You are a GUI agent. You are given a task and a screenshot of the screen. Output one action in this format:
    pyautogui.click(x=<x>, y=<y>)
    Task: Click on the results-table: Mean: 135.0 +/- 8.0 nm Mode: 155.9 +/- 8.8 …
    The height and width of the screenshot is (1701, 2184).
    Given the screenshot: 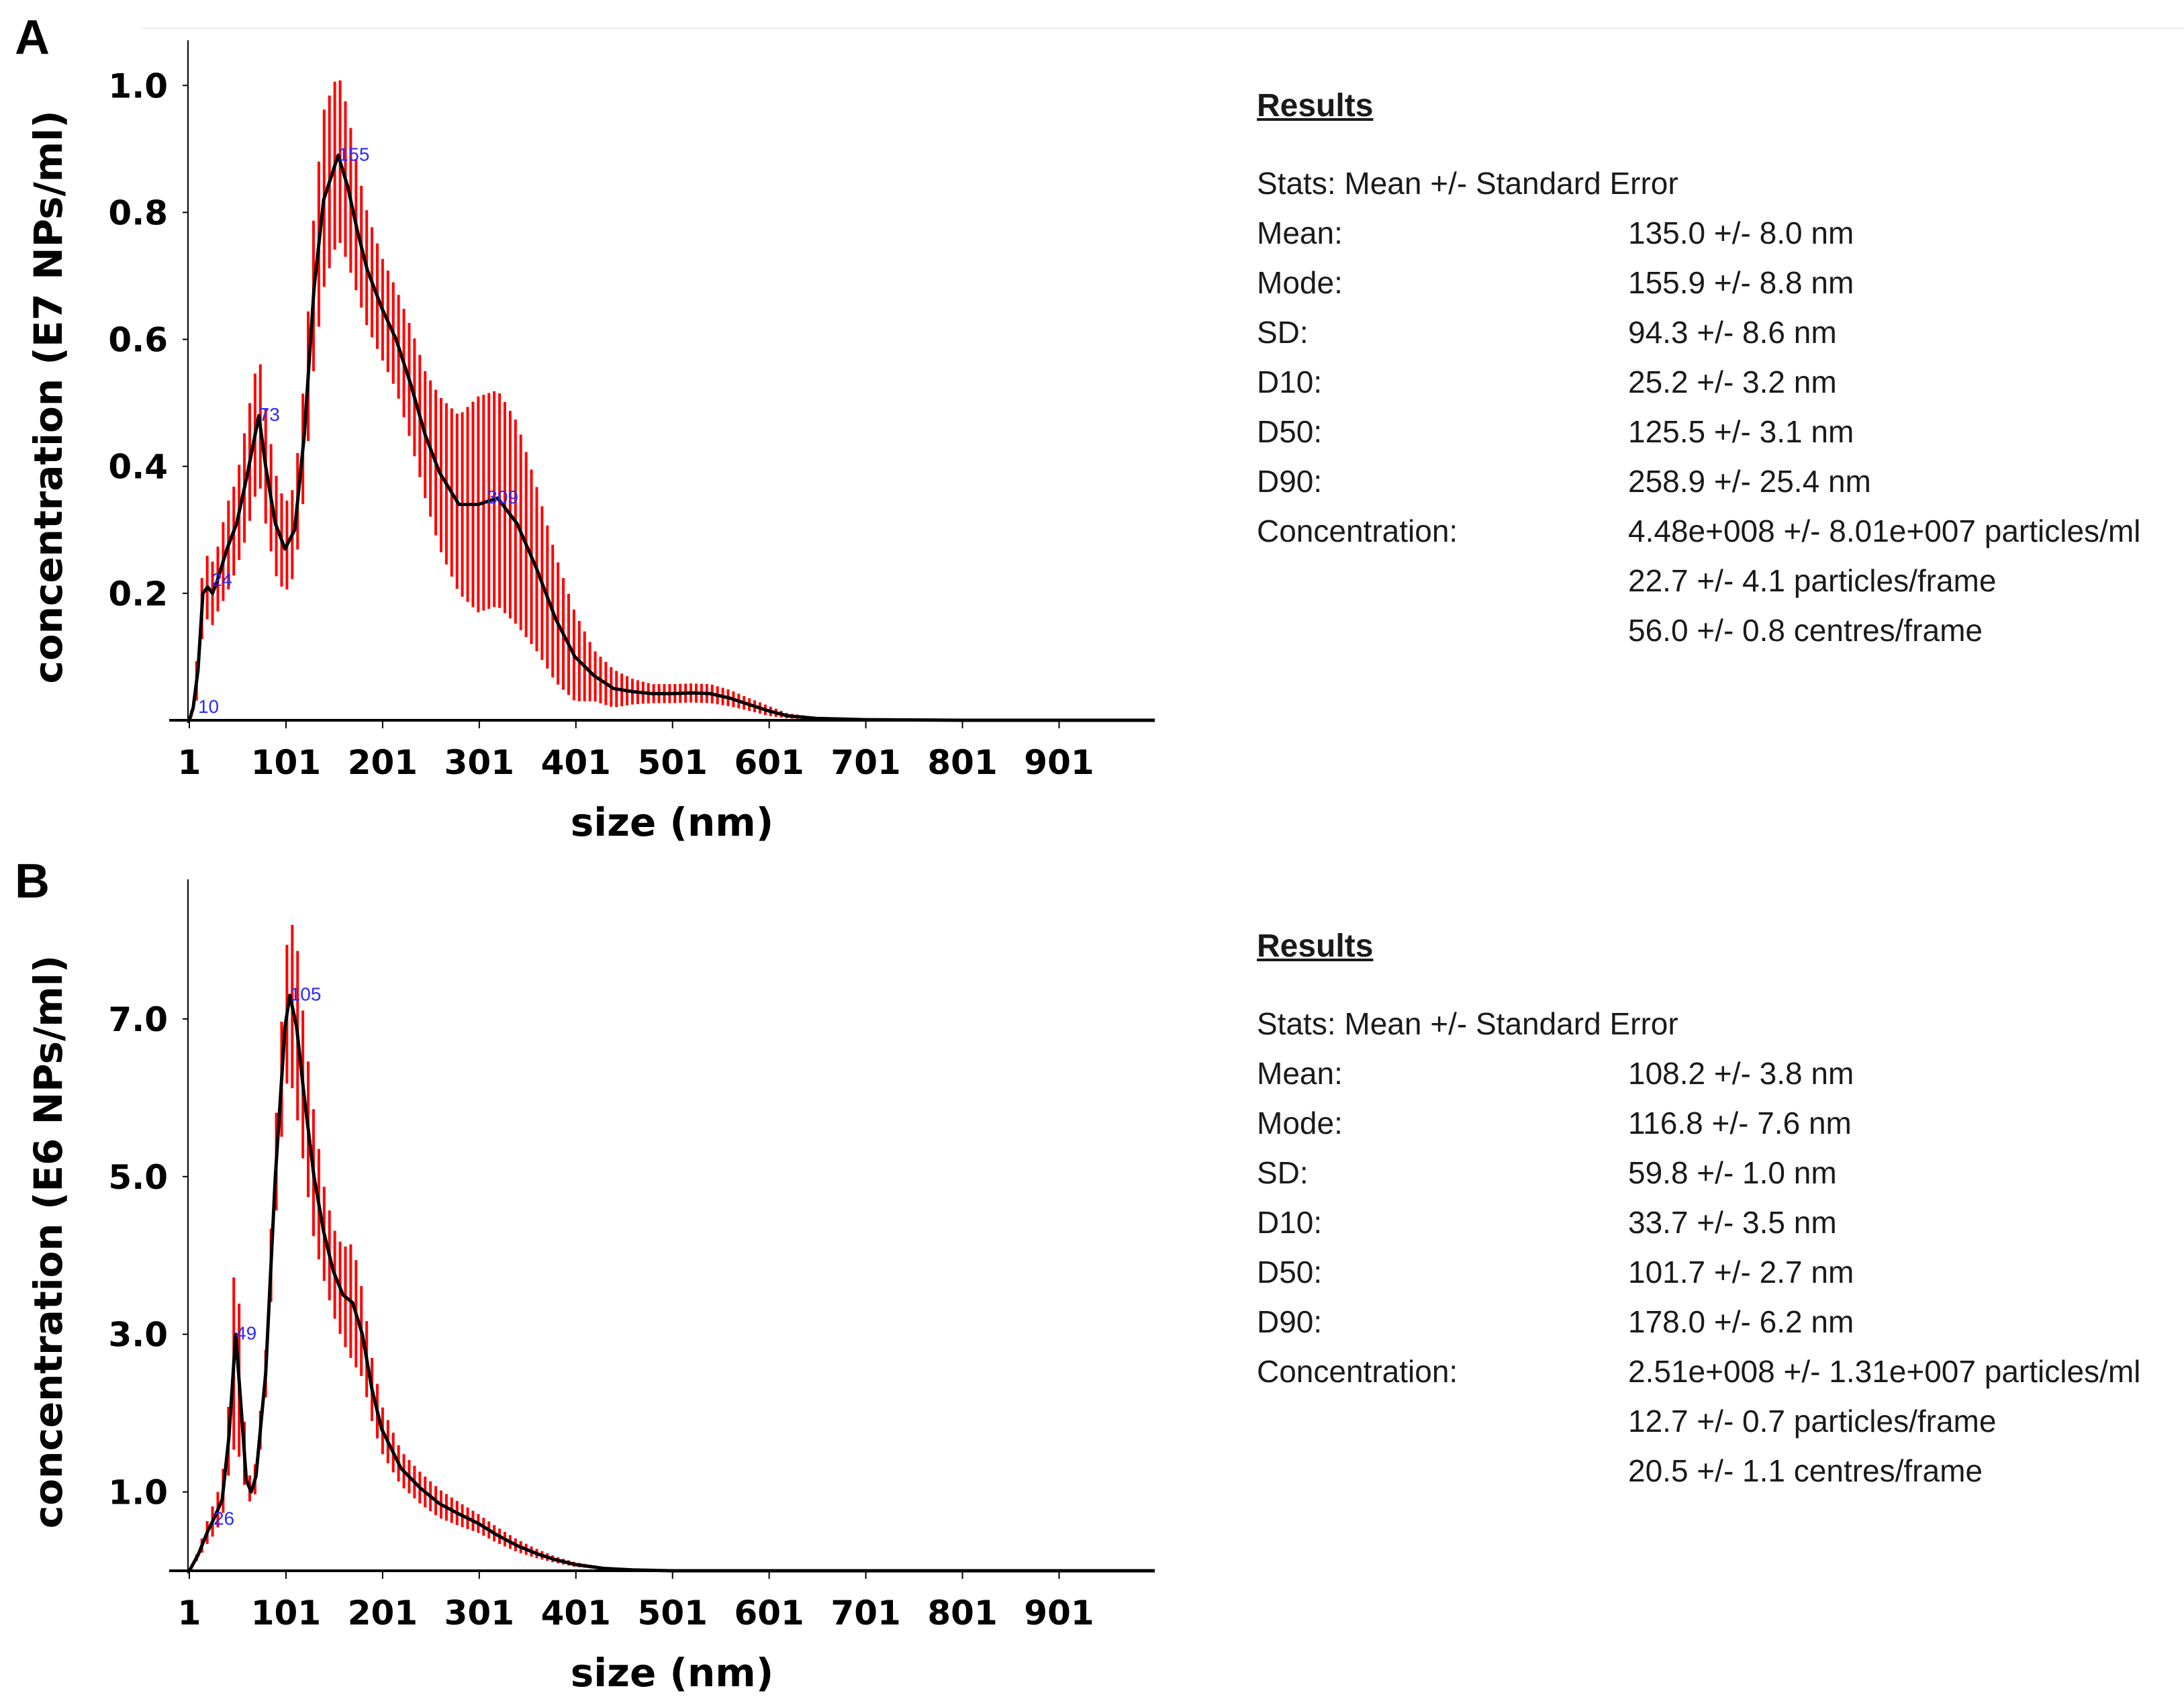 What is the action you would take?
    pyautogui.click(x=1717, y=432)
    